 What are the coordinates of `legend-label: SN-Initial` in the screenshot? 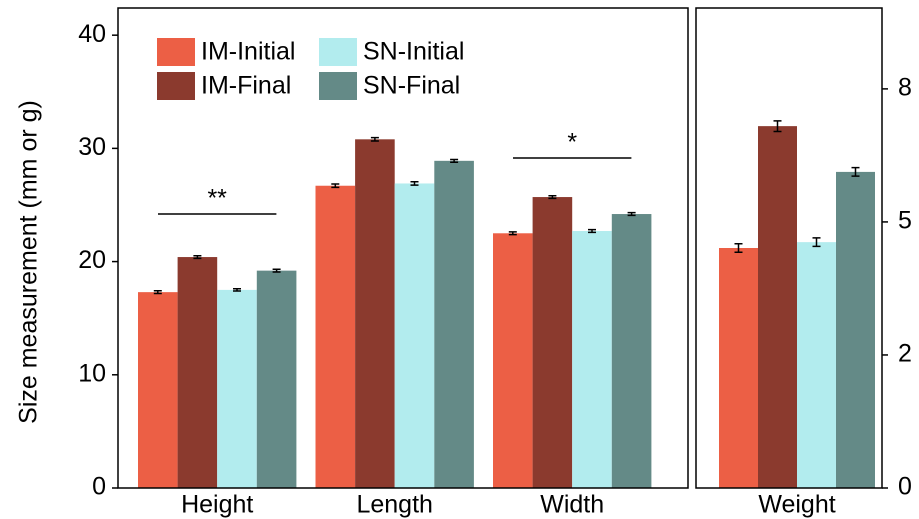 It's located at (413, 52).